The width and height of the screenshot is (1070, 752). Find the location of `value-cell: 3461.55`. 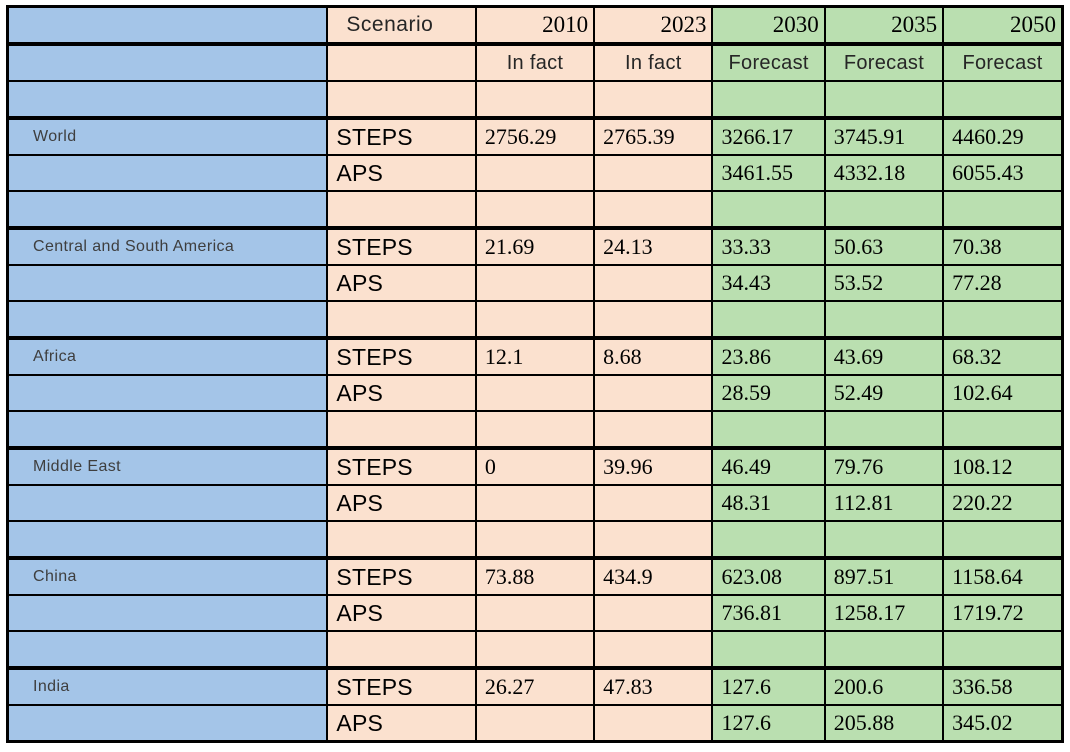

value-cell: 3461.55 is located at coordinates (768, 173).